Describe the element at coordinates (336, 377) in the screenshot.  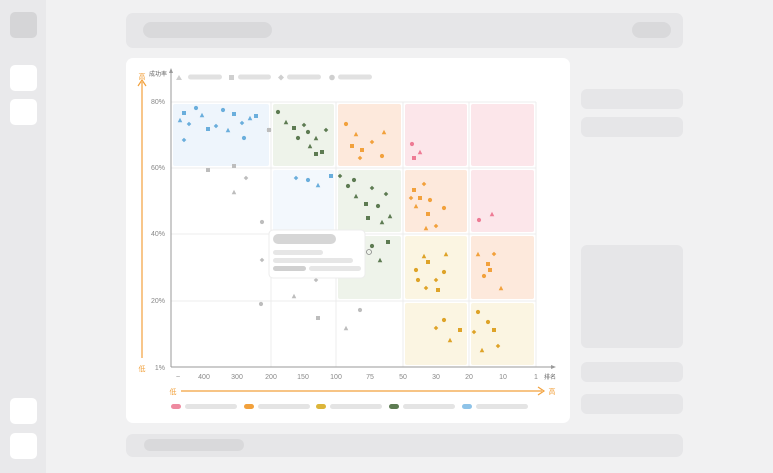
I see `x-tick-label: 100` at that location.